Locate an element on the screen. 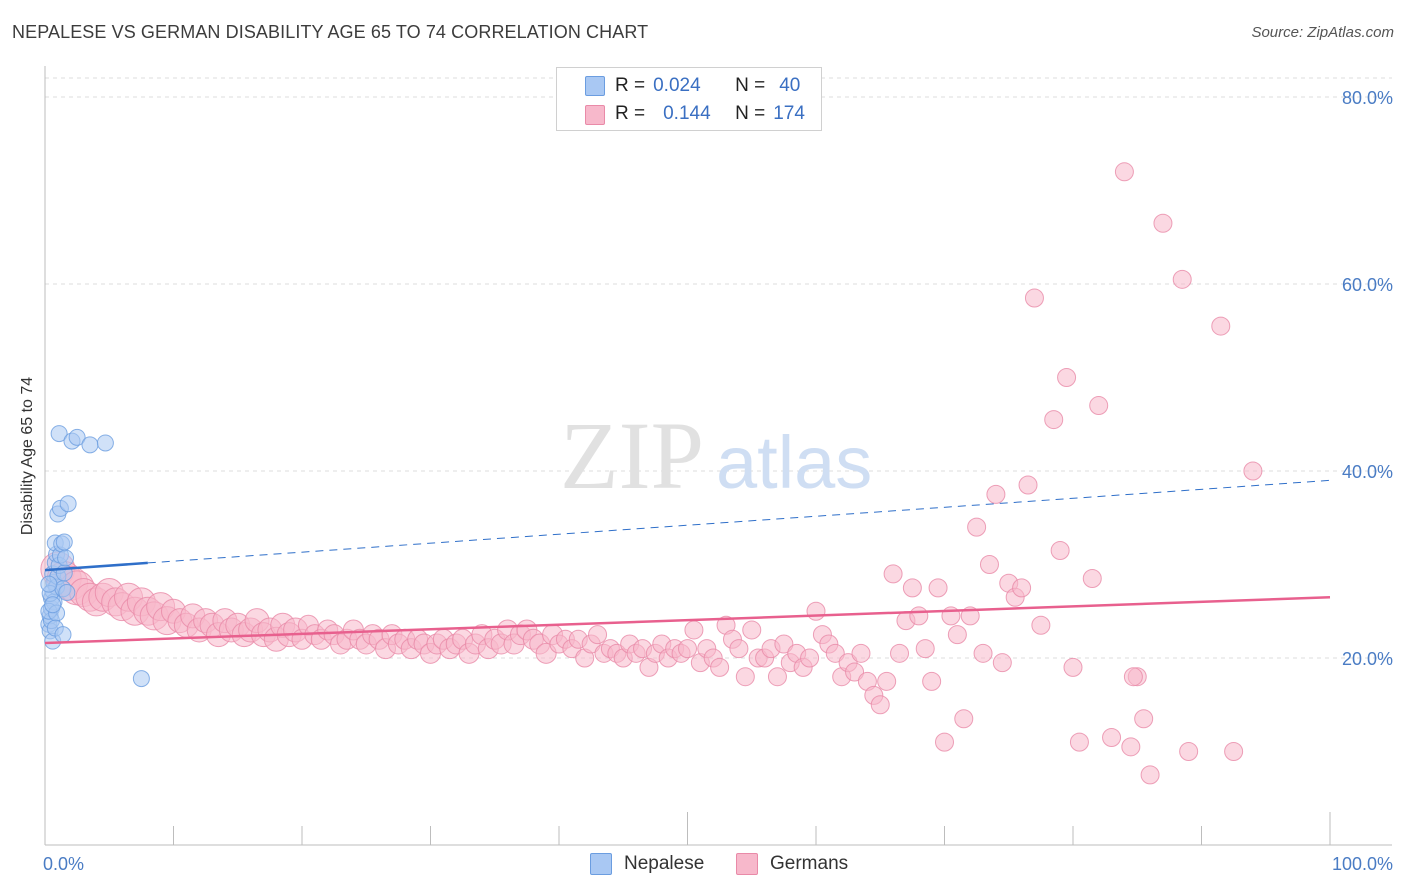 This screenshot has width=1406, height=892. stats-box: R = 0.024 N = 40 R = 0.144 N = 174 is located at coordinates (689, 99).